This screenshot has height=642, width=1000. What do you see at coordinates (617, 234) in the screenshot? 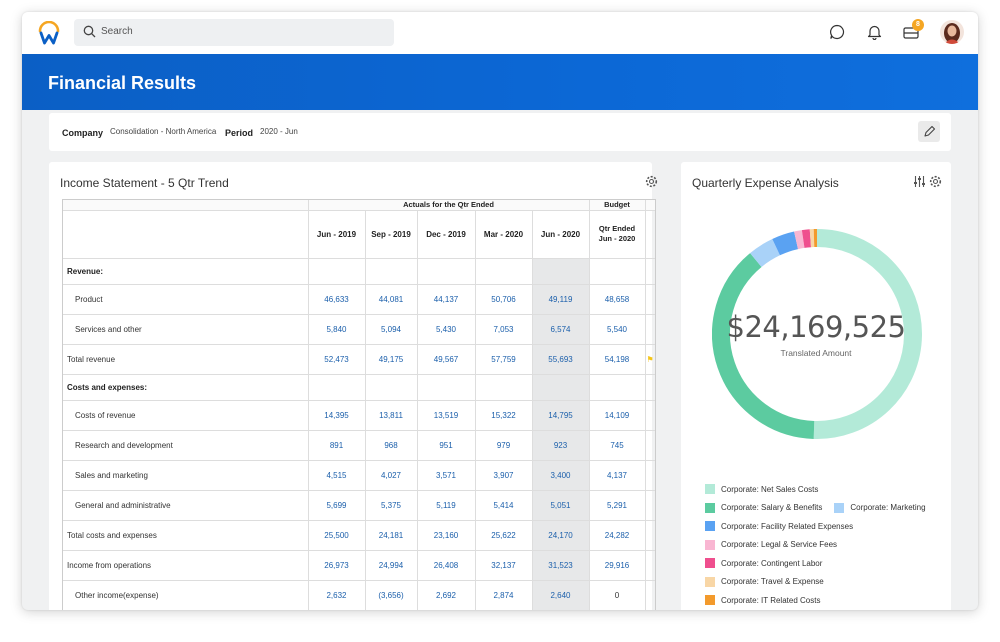
I see `column-header: Qtr Ended Jun - 2020` at bounding box center [617, 234].